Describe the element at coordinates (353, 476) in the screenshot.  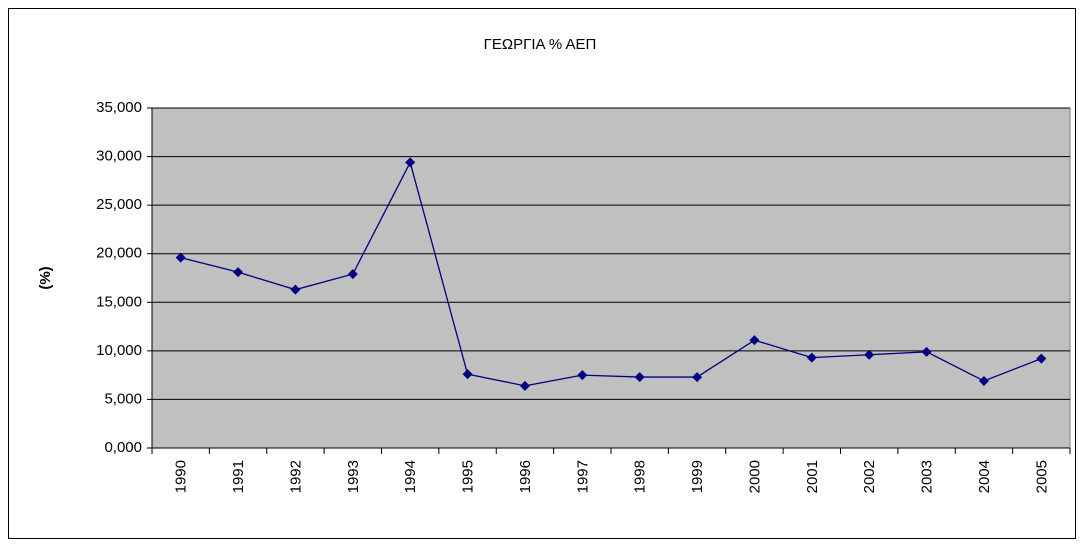
I see `x-tick-label: 1993` at that location.